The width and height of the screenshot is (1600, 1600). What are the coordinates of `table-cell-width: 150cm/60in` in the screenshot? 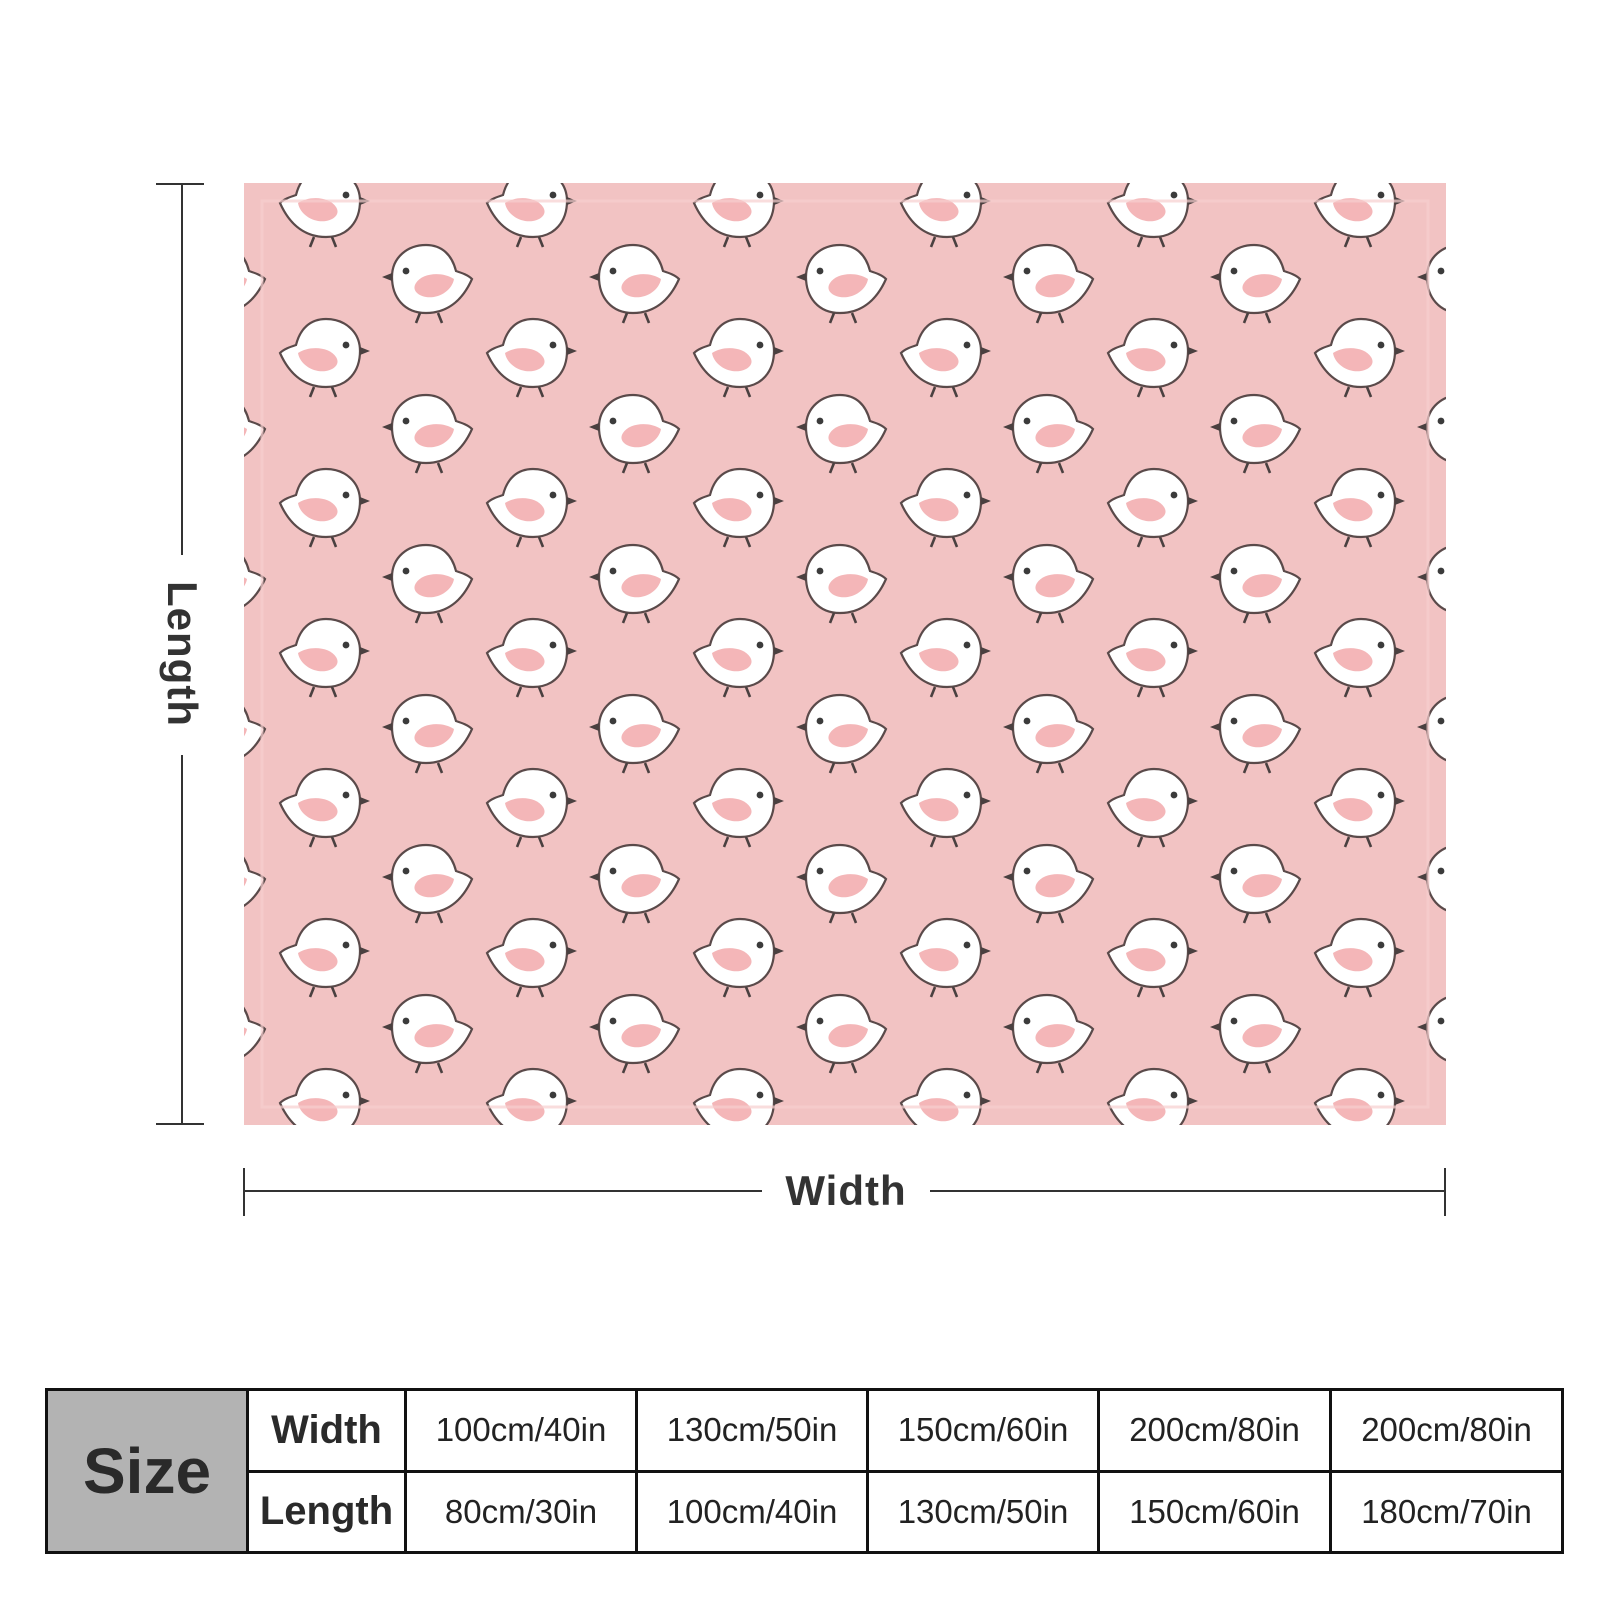 It's located at (983, 1430).